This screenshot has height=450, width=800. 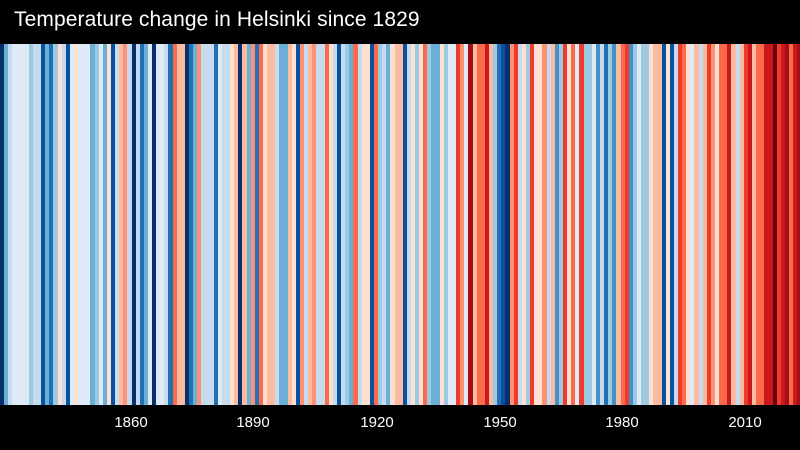 What do you see at coordinates (400, 427) in the screenshot?
I see `x-axis: 1860 1890 1920 1950 1980 2010` at bounding box center [400, 427].